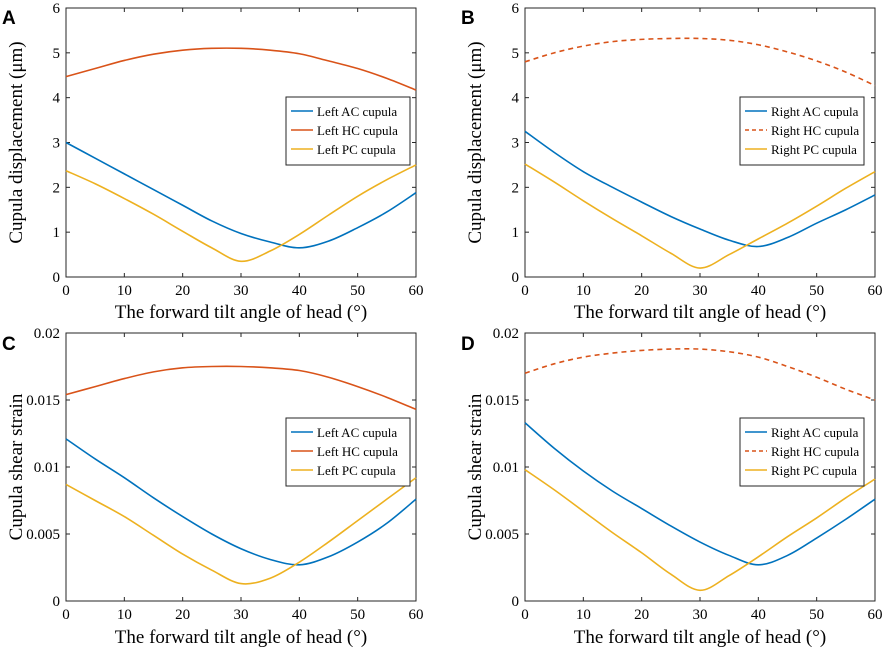 Image resolution: width=886 pixels, height=658 pixels. What do you see at coordinates (9, 344) in the screenshot?
I see `panel-letter: C` at bounding box center [9, 344].